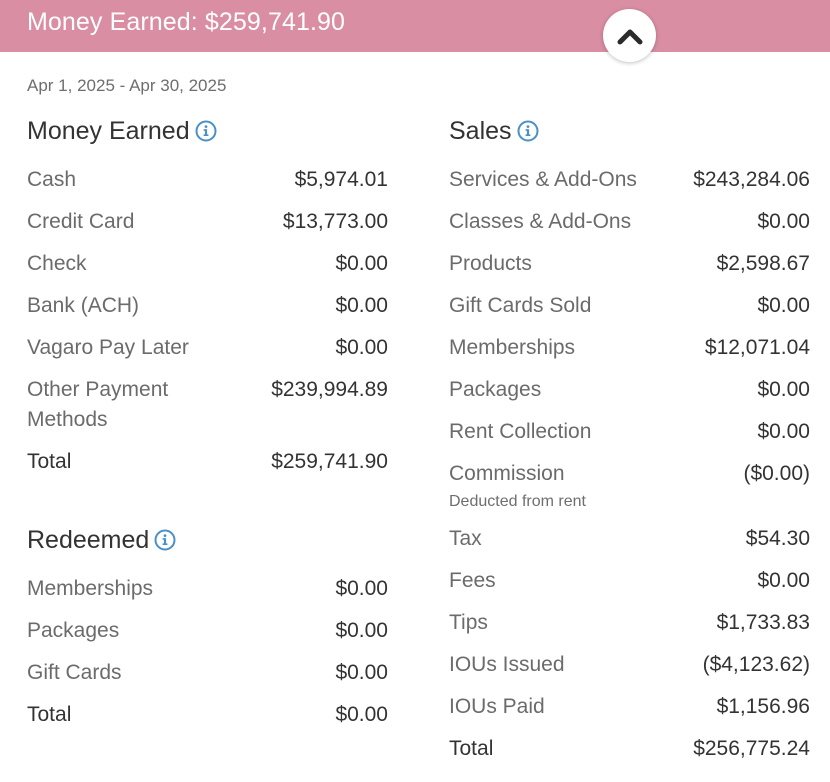 The width and height of the screenshot is (830, 782). Describe the element at coordinates (517, 501) in the screenshot. I see `commission-note: Deducted from rent` at that location.